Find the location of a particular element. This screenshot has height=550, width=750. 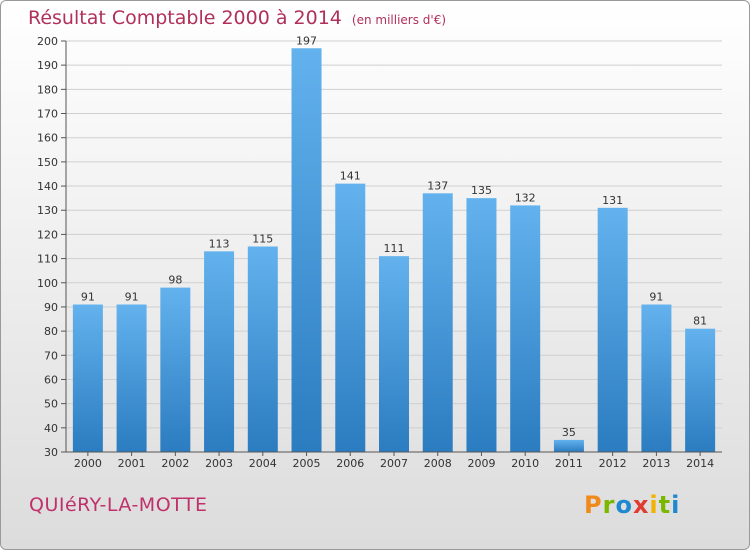

bar-value-label: 197 is located at coordinates (306, 40).